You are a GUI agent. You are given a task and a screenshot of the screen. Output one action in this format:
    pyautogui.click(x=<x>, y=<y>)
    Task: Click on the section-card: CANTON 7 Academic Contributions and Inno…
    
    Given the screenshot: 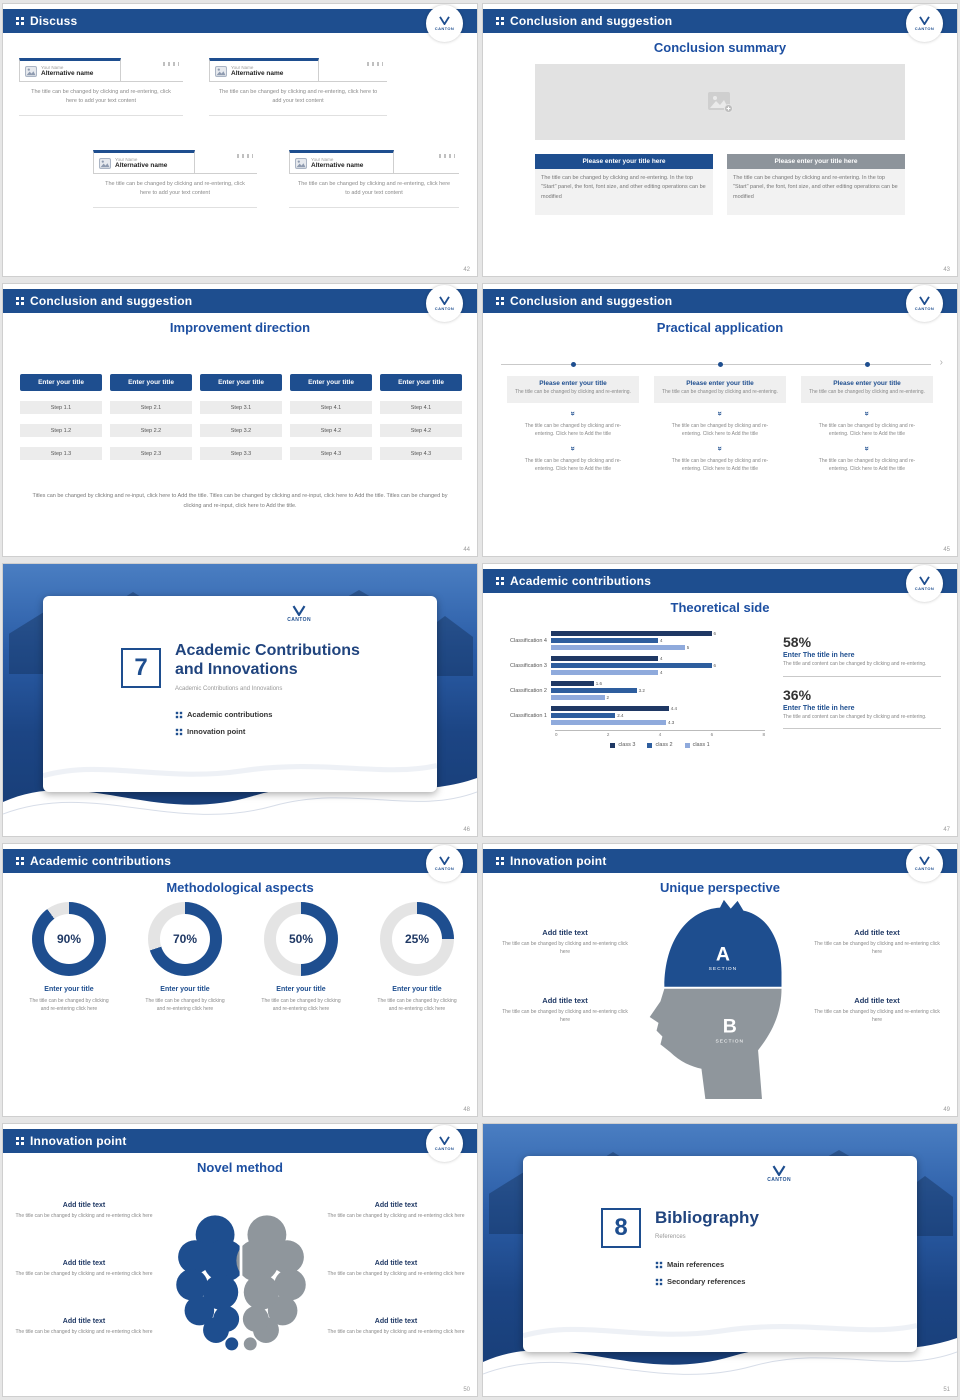 What is the action you would take?
    pyautogui.click(x=240, y=694)
    